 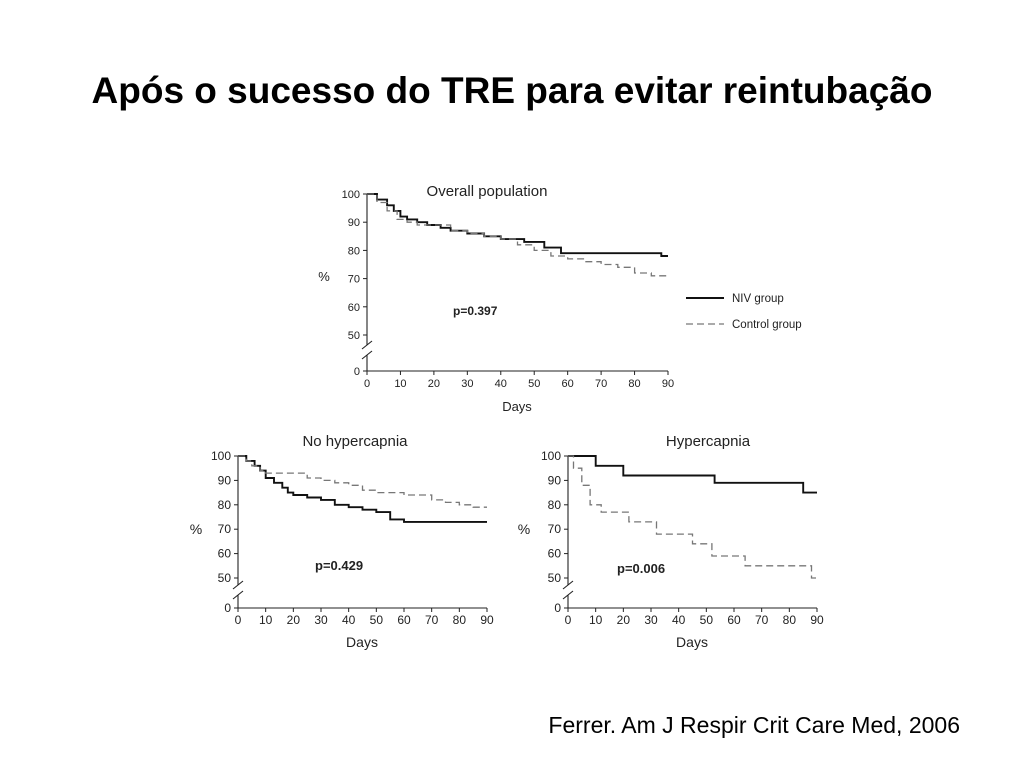 What do you see at coordinates (475, 311) in the screenshot?
I see `p-value-annotation: p=0.397` at bounding box center [475, 311].